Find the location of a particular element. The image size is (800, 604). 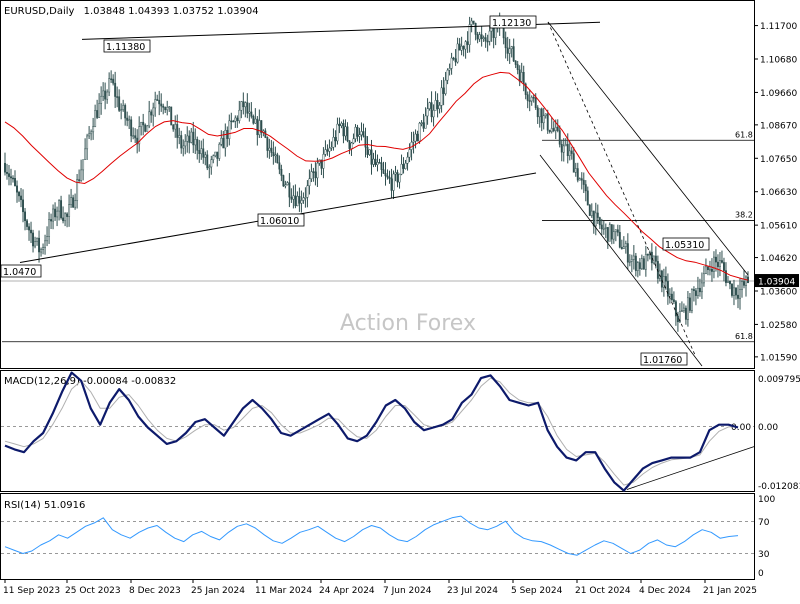

time-tick-label: 8 Dec 2023 is located at coordinates (155, 591).